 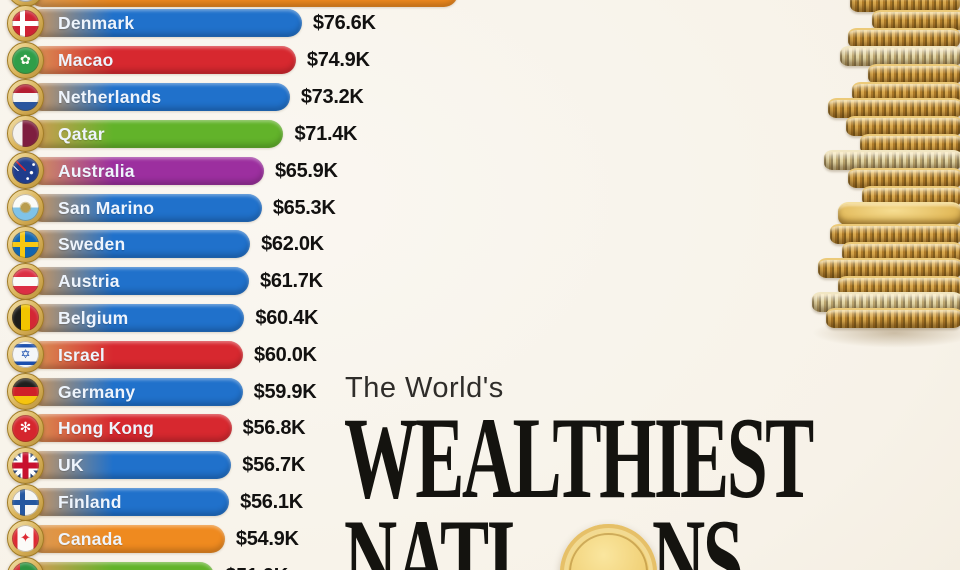 What do you see at coordinates (89, 281) in the screenshot?
I see `country-label: Austria` at bounding box center [89, 281].